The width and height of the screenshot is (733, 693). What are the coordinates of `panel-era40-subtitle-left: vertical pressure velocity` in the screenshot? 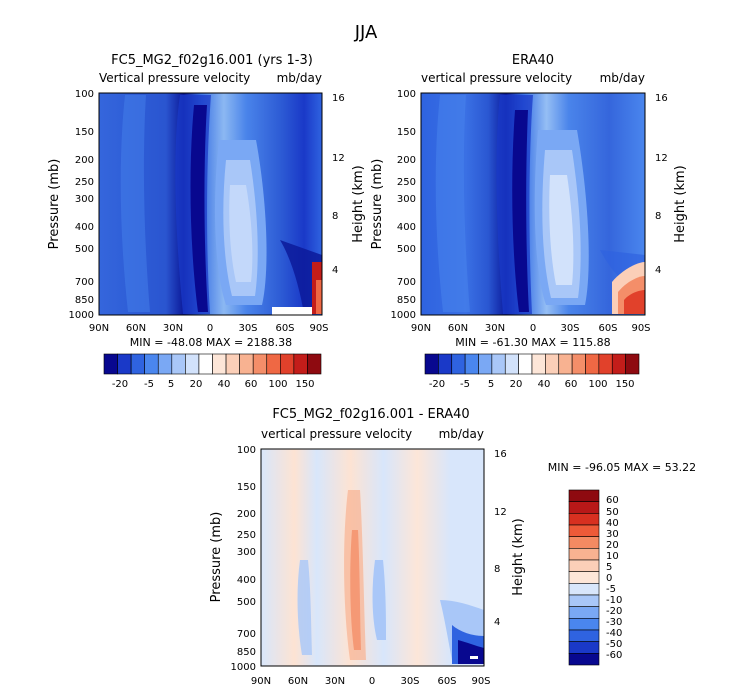 It's located at (496, 78).